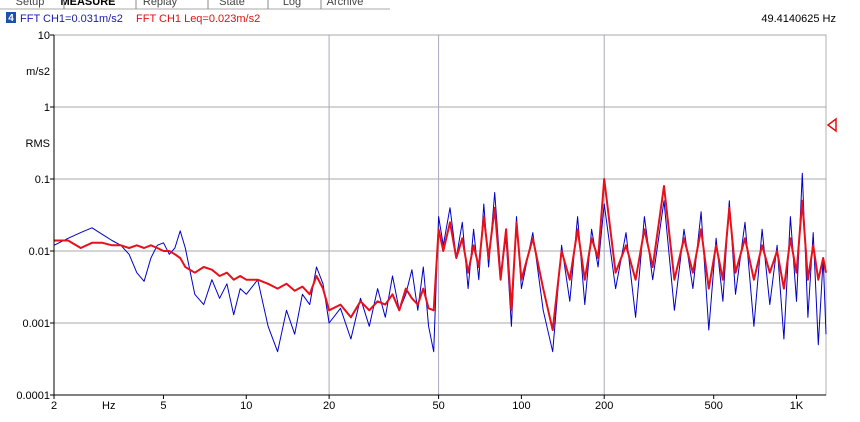 The image size is (860, 422). Describe the element at coordinates (163, 406) in the screenshot. I see `x-tick-label: 5` at that location.